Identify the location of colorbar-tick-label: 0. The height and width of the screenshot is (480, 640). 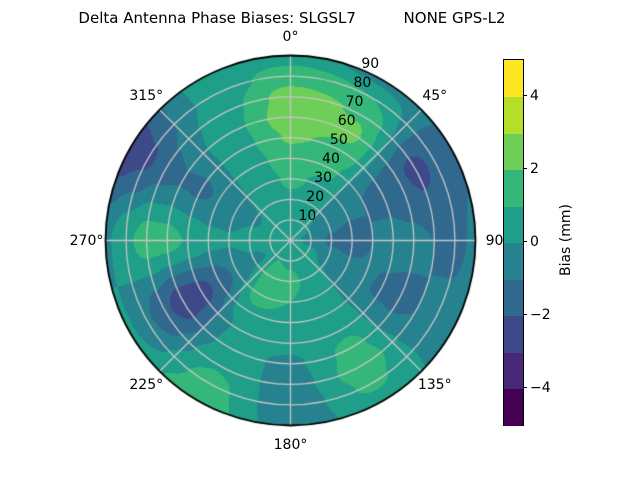
(534, 241).